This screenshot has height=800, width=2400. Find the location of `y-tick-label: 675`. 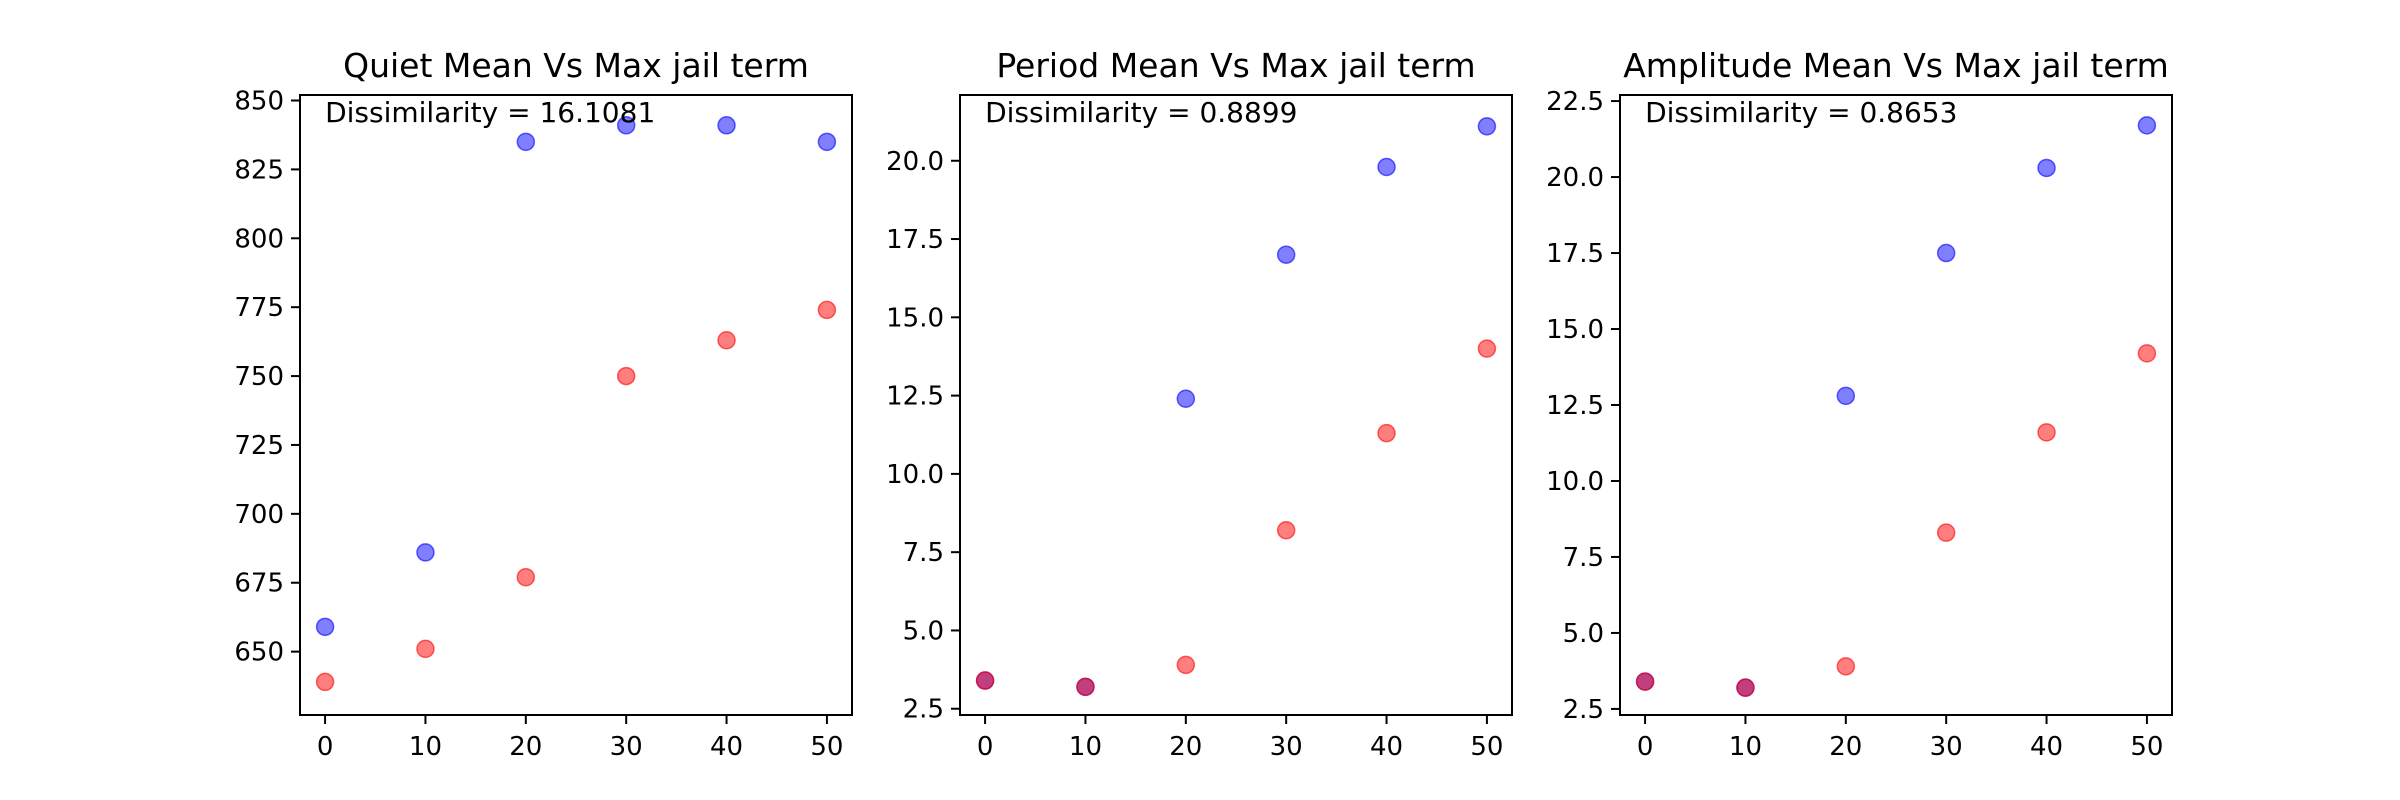

y-tick-label: 675 is located at coordinates (259, 584).